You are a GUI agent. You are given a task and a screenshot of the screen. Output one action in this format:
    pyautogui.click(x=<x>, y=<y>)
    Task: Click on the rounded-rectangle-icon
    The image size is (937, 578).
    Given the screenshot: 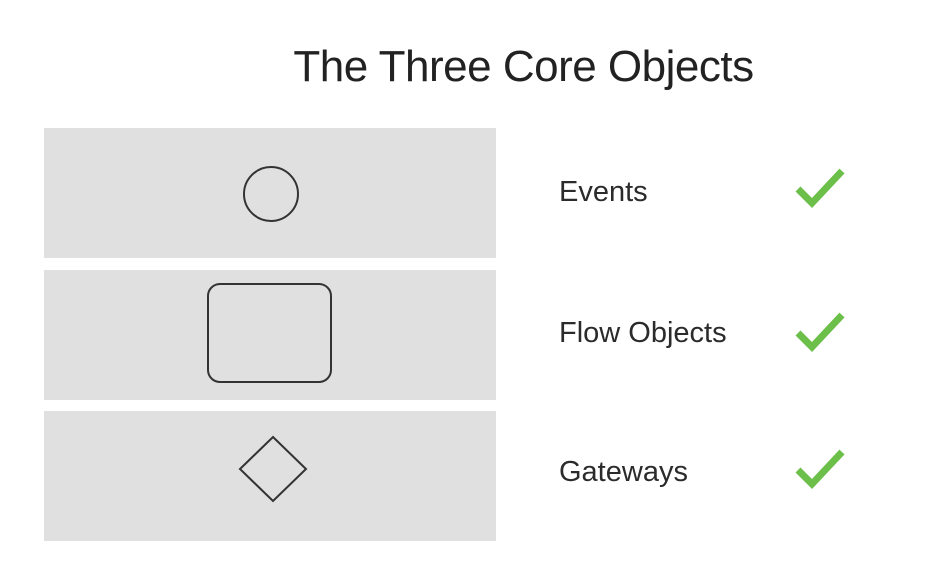 What is the action you would take?
    pyautogui.click(x=269, y=333)
    